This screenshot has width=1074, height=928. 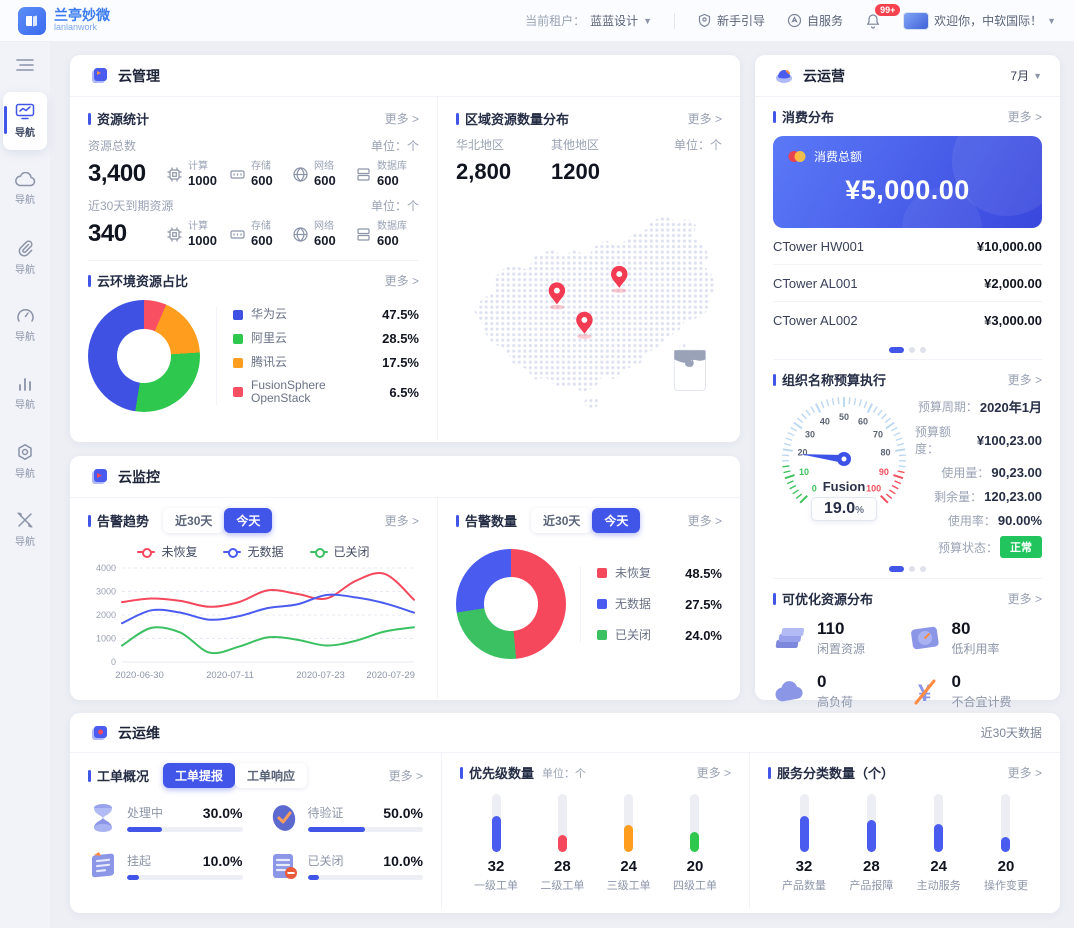 What do you see at coordinates (794, 20) in the screenshot?
I see `self-service-icon` at bounding box center [794, 20].